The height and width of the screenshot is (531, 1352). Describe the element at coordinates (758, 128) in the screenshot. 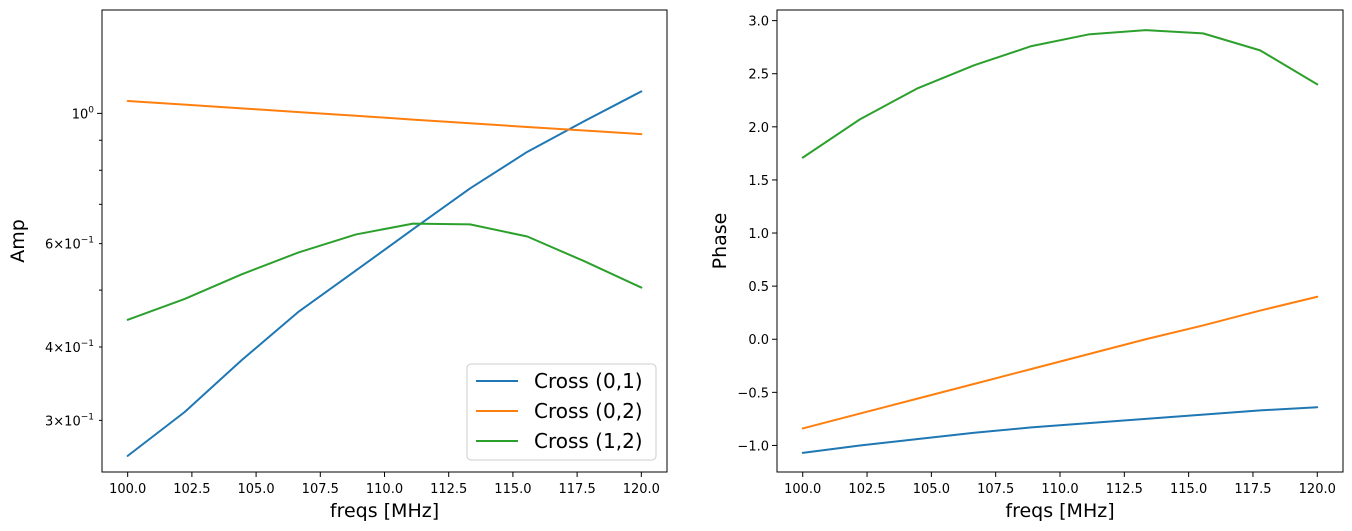

I see `phase-y-tick-label: 2.0` at that location.